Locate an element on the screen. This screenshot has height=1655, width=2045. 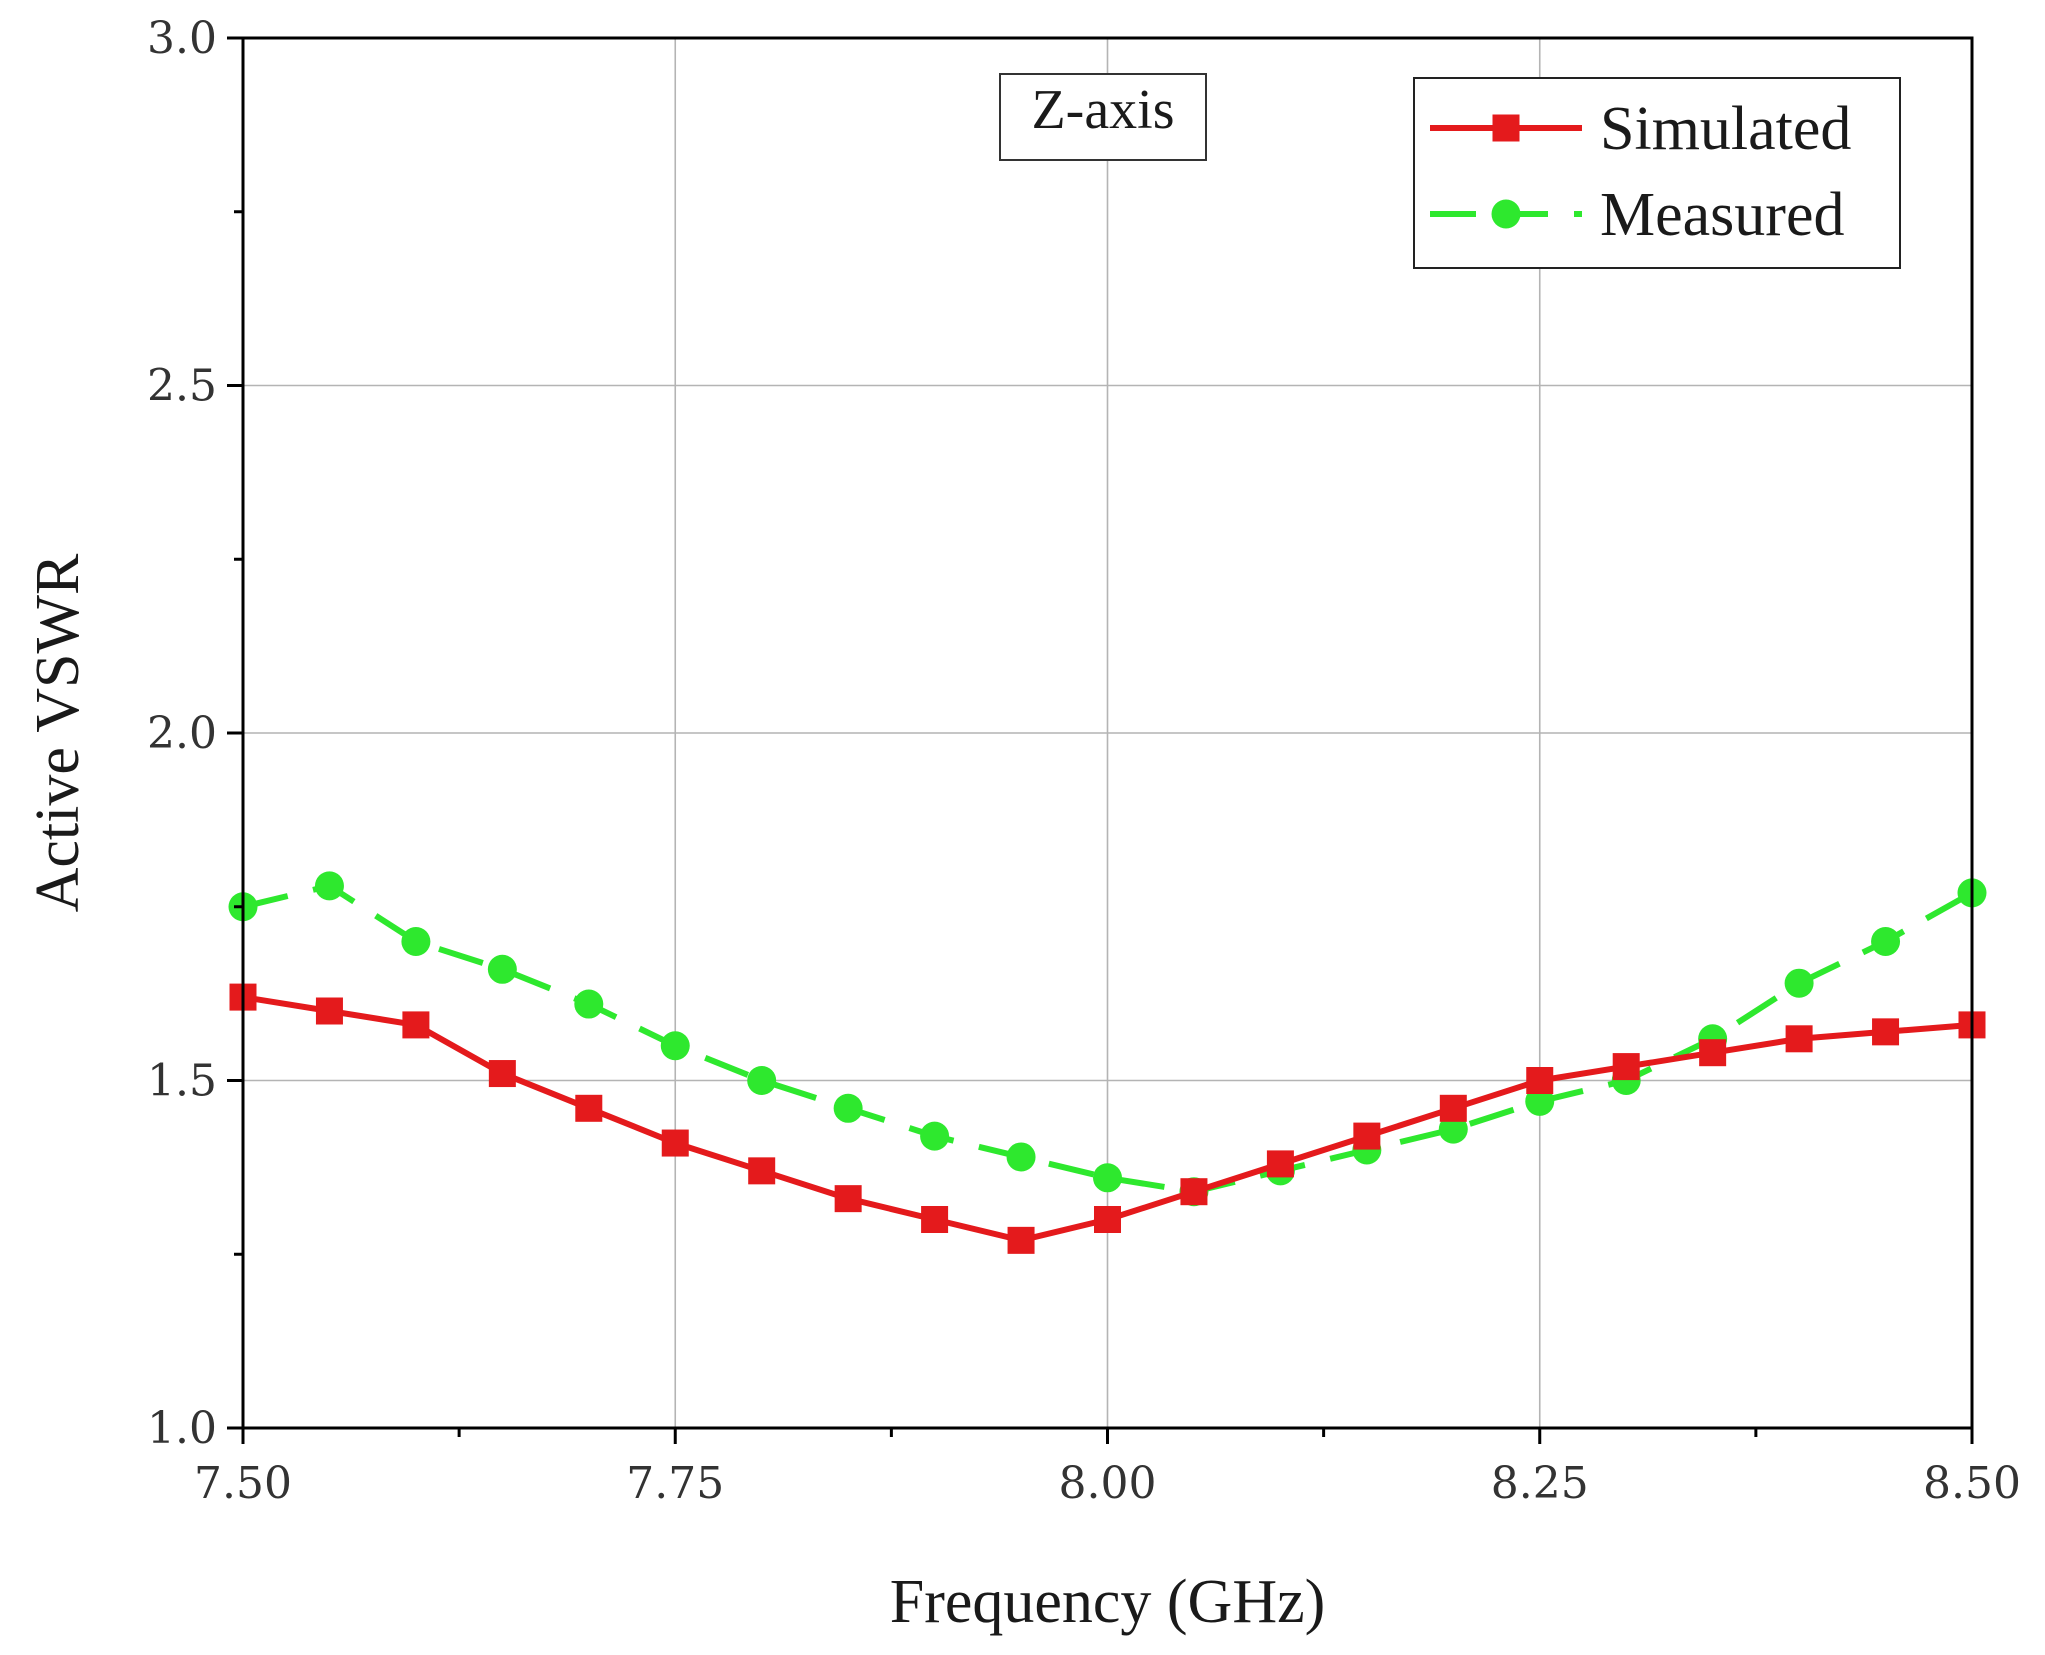
legend-item-measured: Measured is located at coordinates (1637, 215).